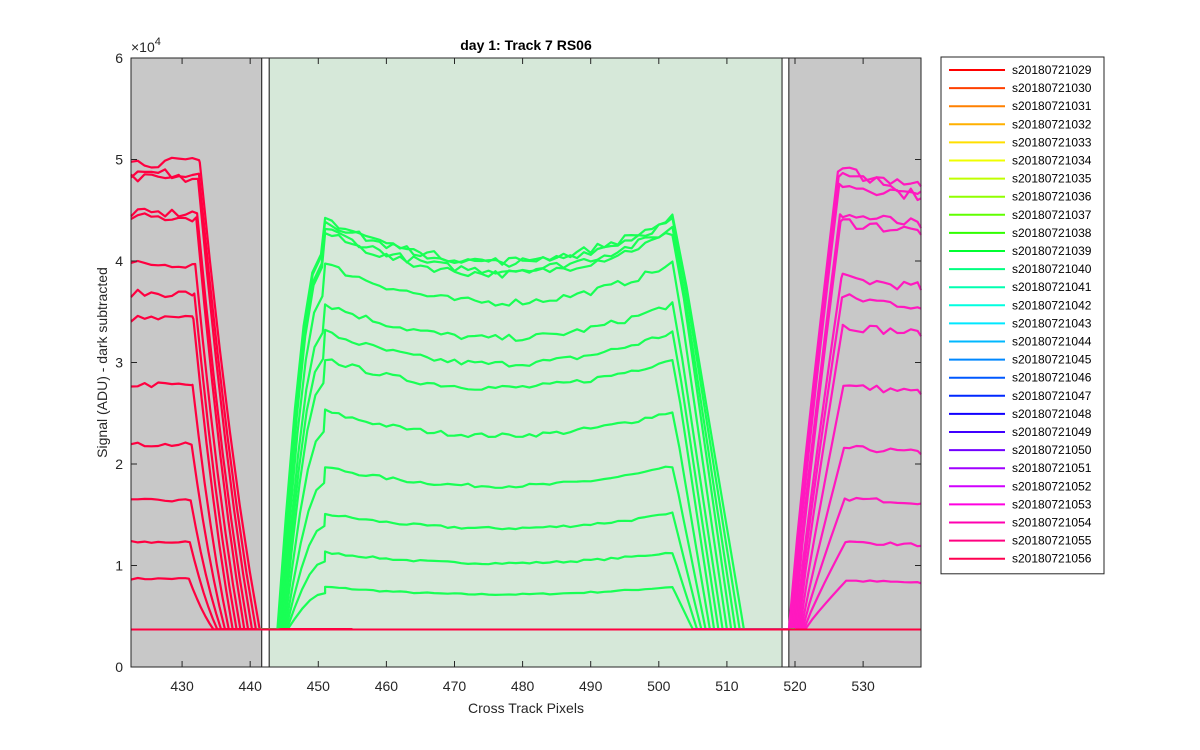  What do you see at coordinates (523, 686) in the screenshot?
I see `x-tick-label: 480` at bounding box center [523, 686].